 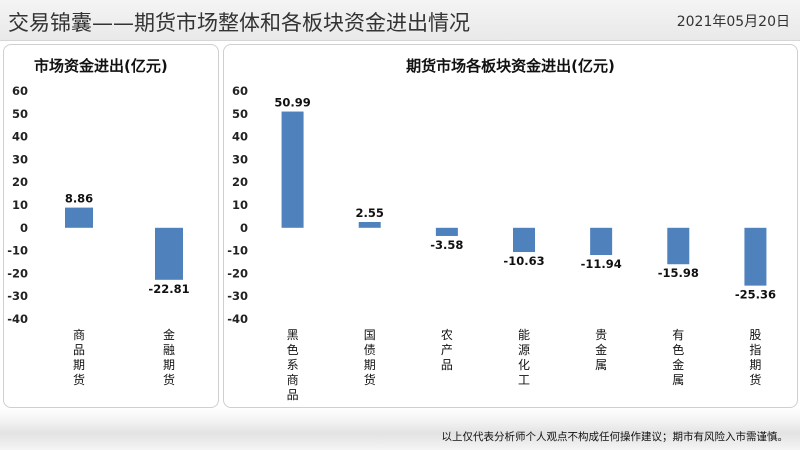 I want to click on data-label: 50.99, so click(x=292, y=103).